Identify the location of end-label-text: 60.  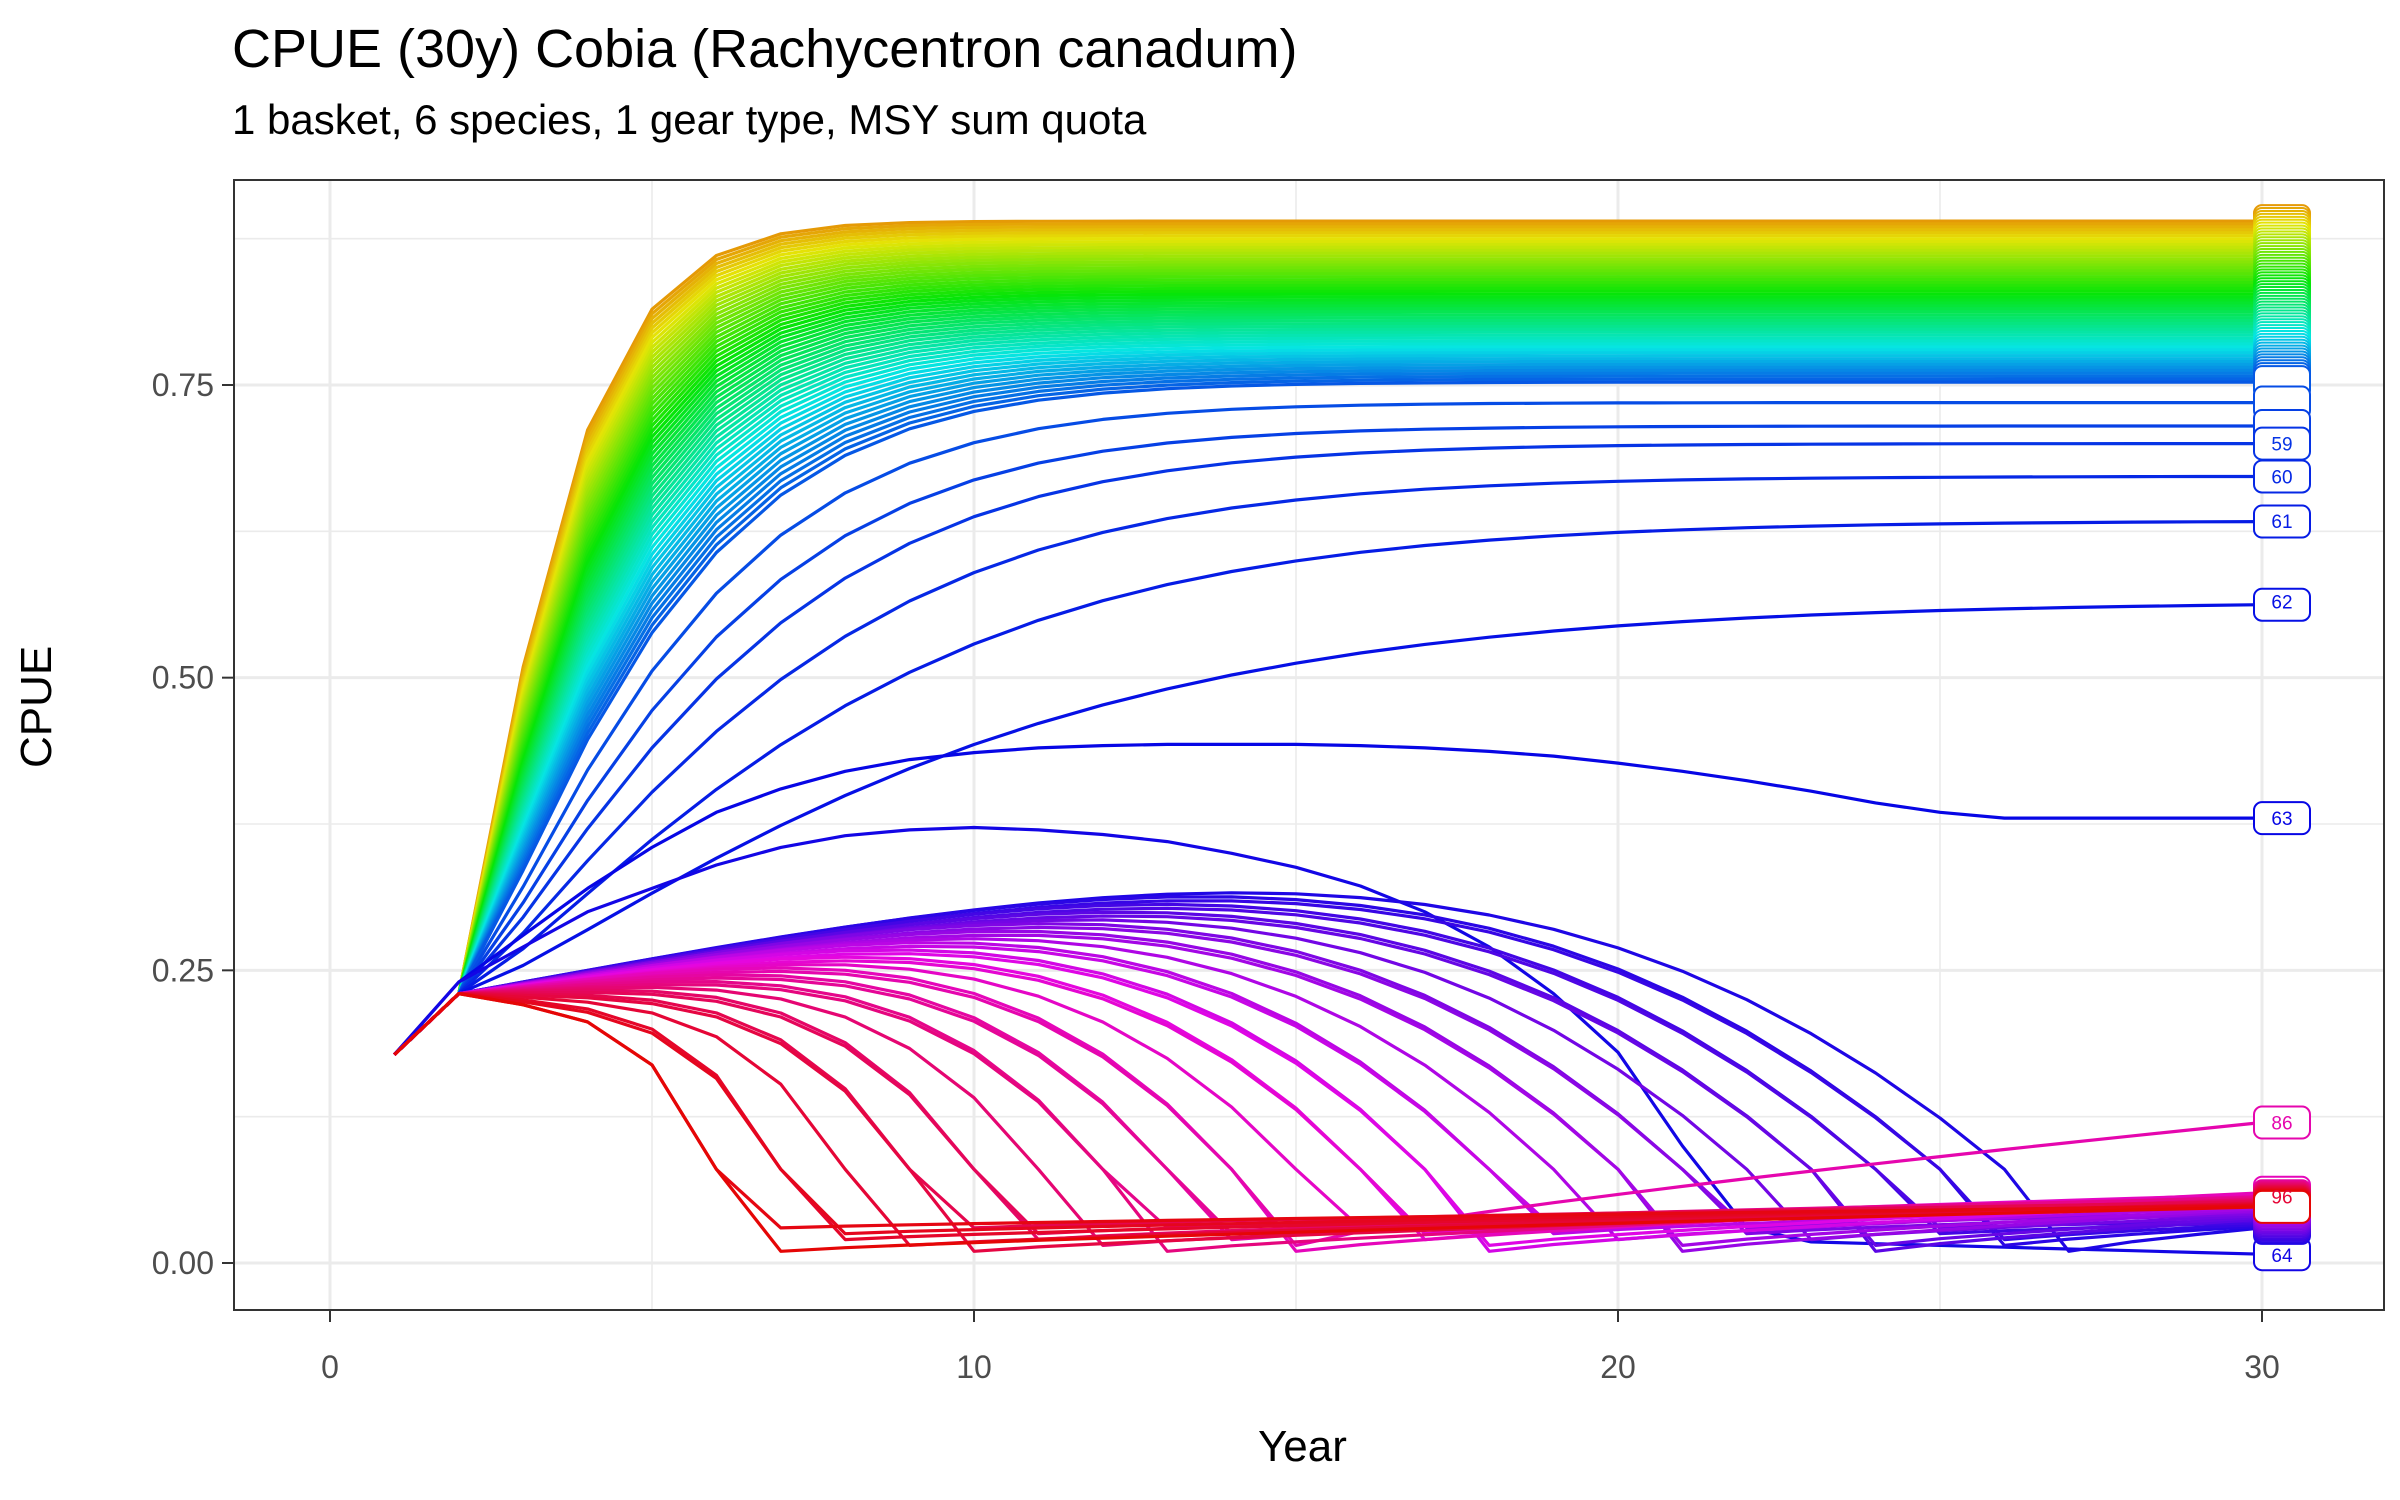
(2281, 477).